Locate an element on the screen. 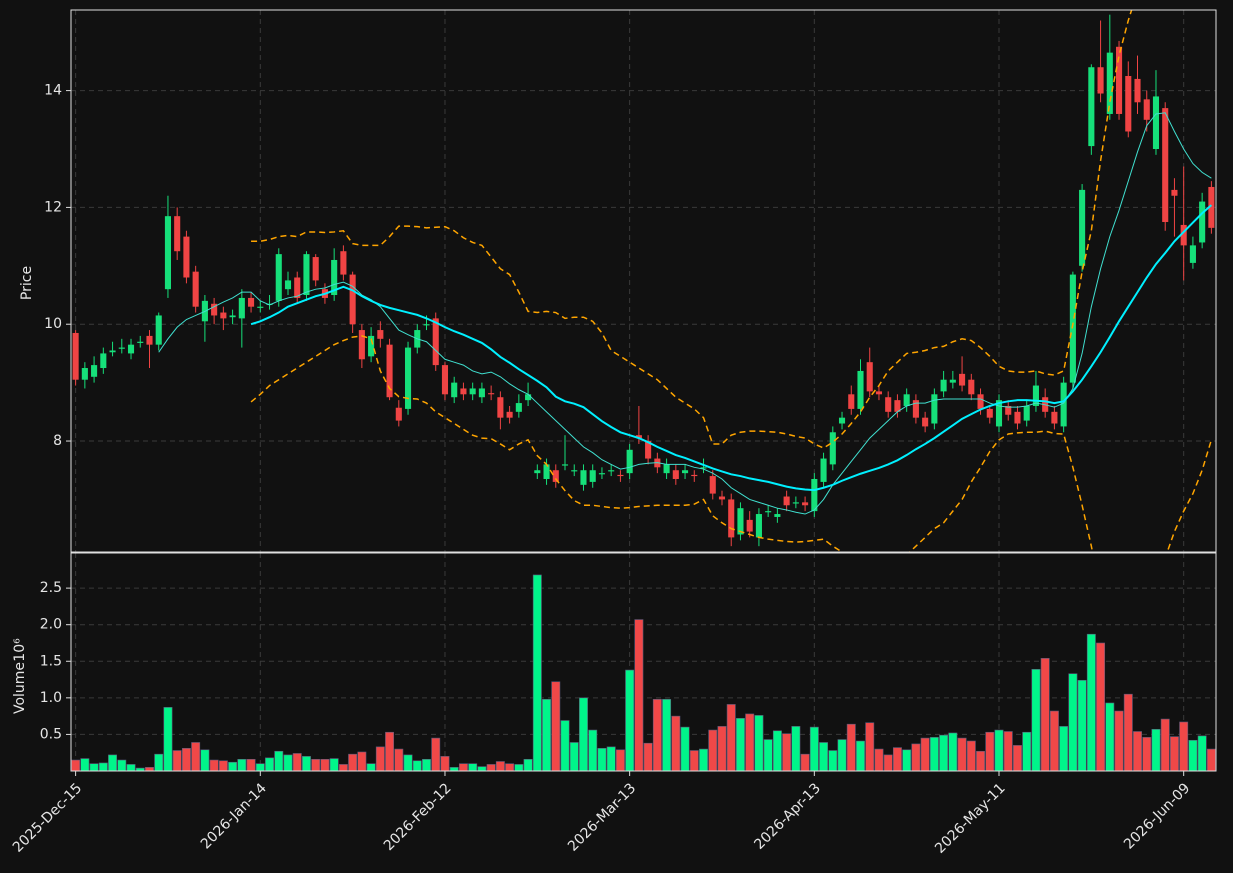 This screenshot has height=873, width=1233. y-tick-label: 2.5 is located at coordinates (51, 588).